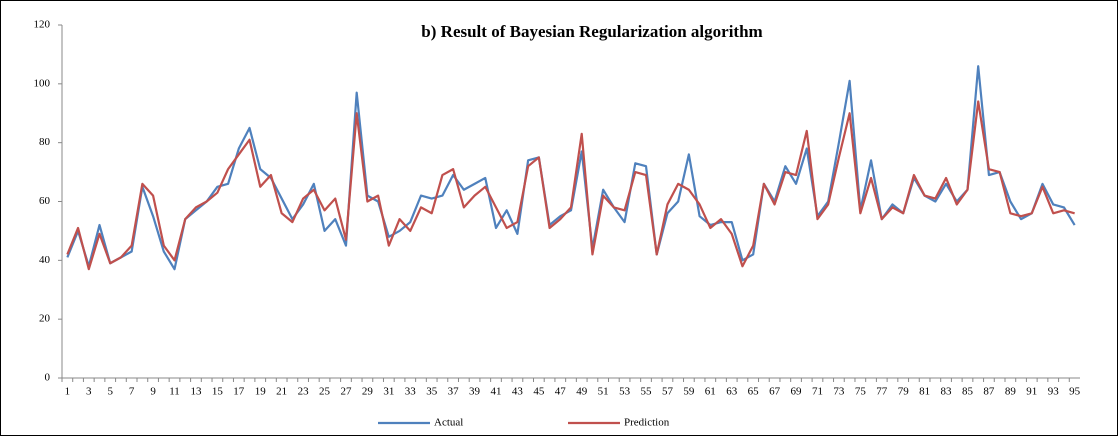 This screenshot has width=1119, height=437. Describe the element at coordinates (261, 392) in the screenshot. I see `x-tick-label: 19` at that location.